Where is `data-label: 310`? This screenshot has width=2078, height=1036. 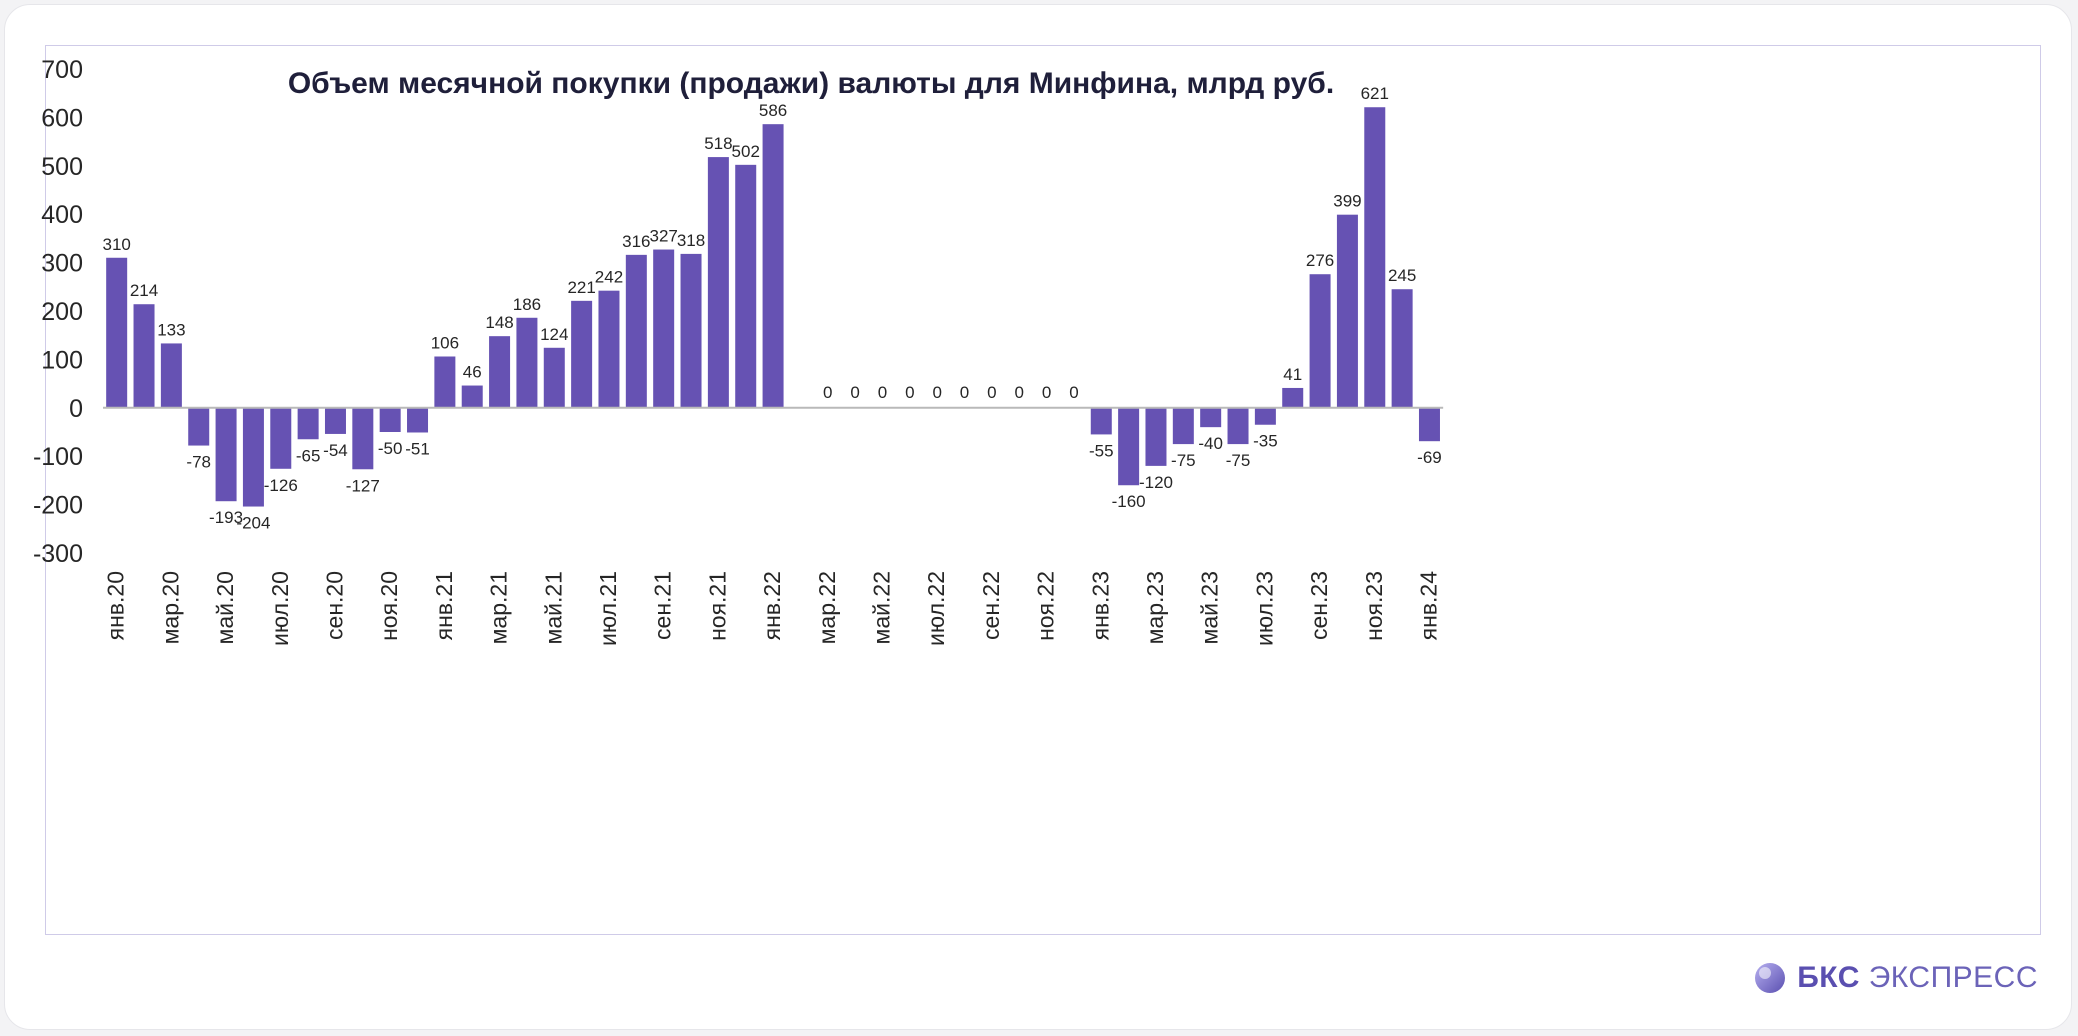 data-label: 310 is located at coordinates (116, 244).